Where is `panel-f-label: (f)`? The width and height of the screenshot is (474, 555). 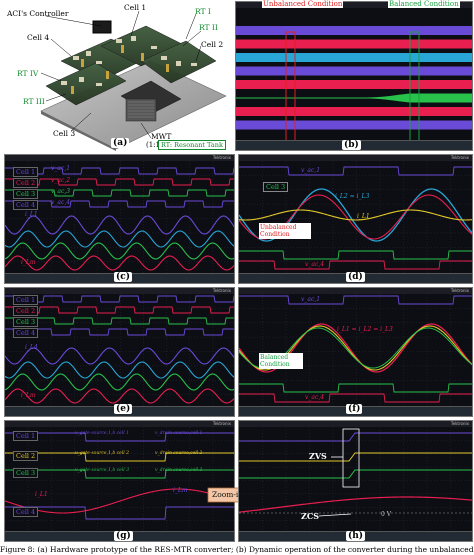
panel-f-label: (f) is located at coordinates (354, 409).